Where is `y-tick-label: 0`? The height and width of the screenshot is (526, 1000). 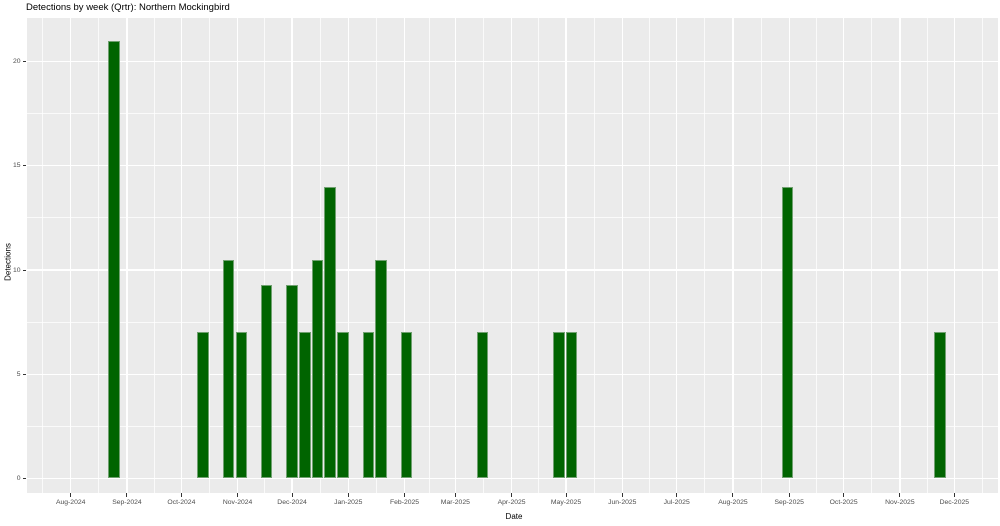 y-tick-label: 0 is located at coordinates (18, 478).